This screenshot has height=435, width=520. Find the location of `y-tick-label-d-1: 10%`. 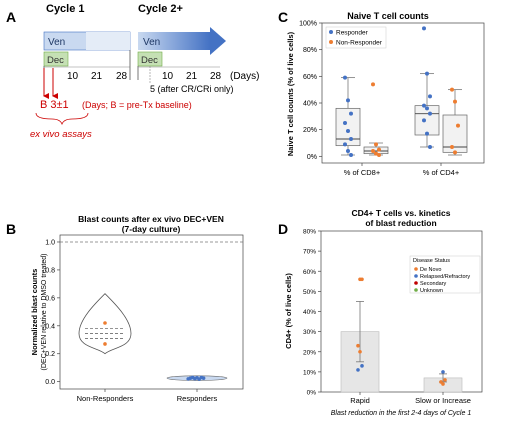

y-tick-label-d-1: 10% is located at coordinates (309, 372).